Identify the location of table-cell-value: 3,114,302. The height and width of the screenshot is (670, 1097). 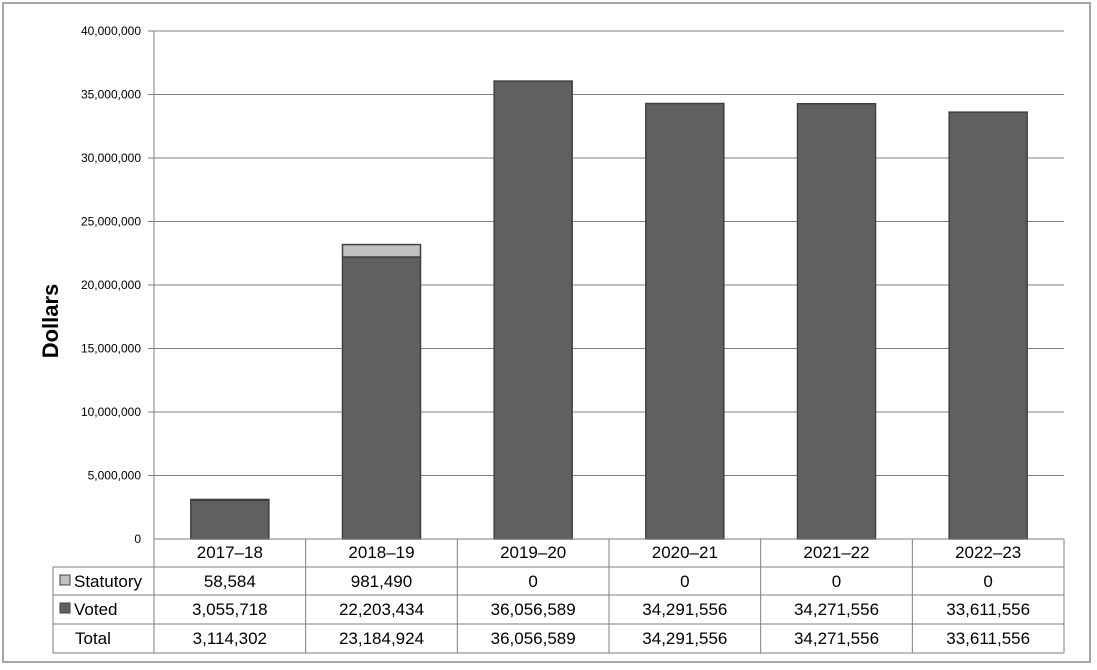
(230, 638).